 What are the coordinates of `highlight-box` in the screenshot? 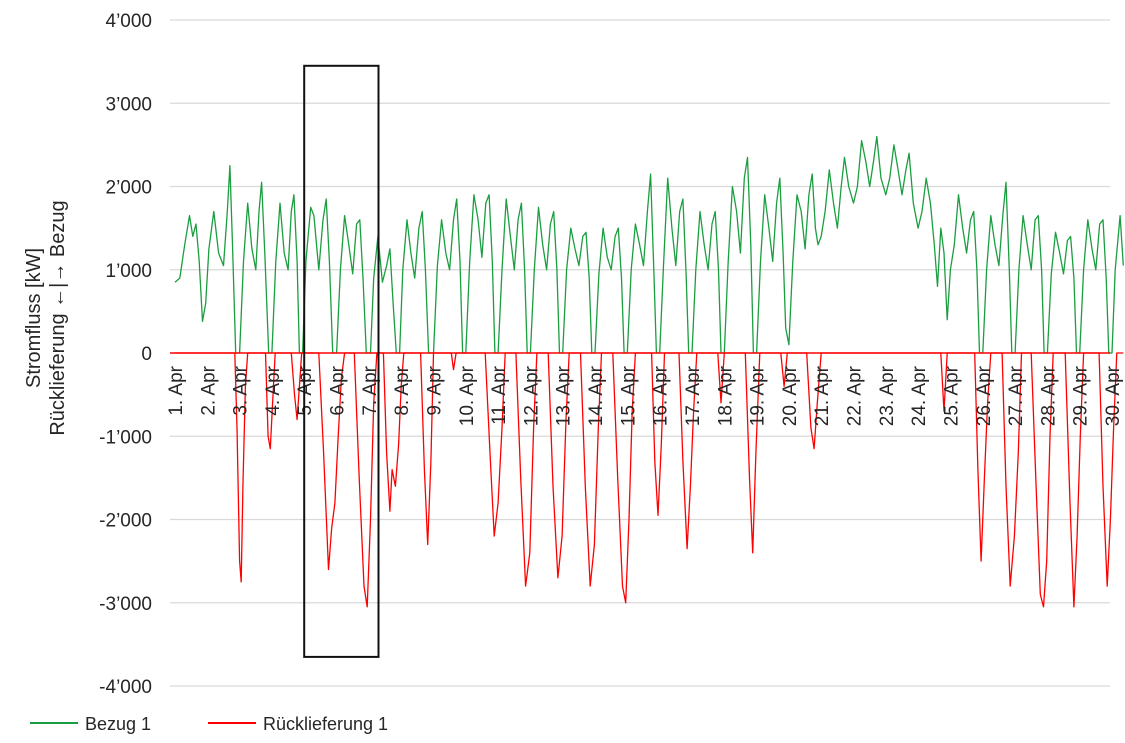 It's located at (341, 361).